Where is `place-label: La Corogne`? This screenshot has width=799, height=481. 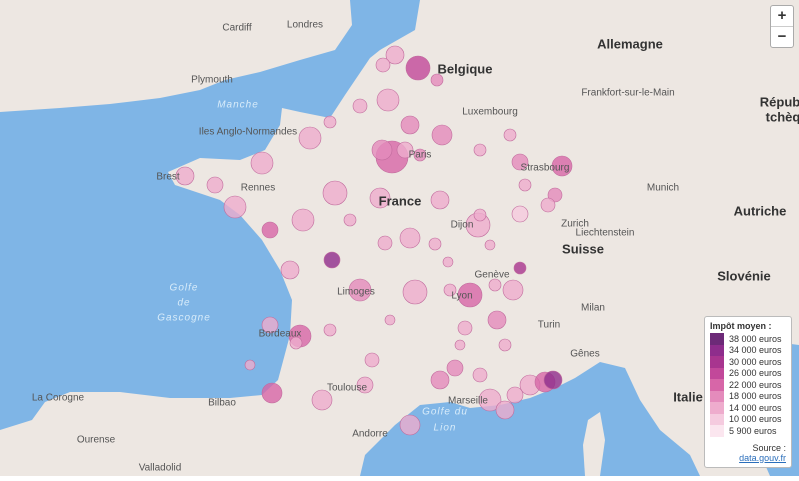
place-label: La Corogne is located at coordinates (58, 398).